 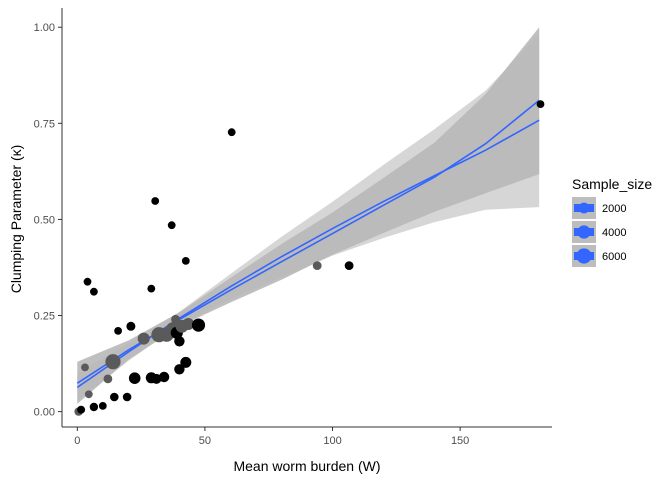 I want to click on y-axis-ticks: 0.00 0.25 0.50 0.75 1.00, so click(x=48, y=220).